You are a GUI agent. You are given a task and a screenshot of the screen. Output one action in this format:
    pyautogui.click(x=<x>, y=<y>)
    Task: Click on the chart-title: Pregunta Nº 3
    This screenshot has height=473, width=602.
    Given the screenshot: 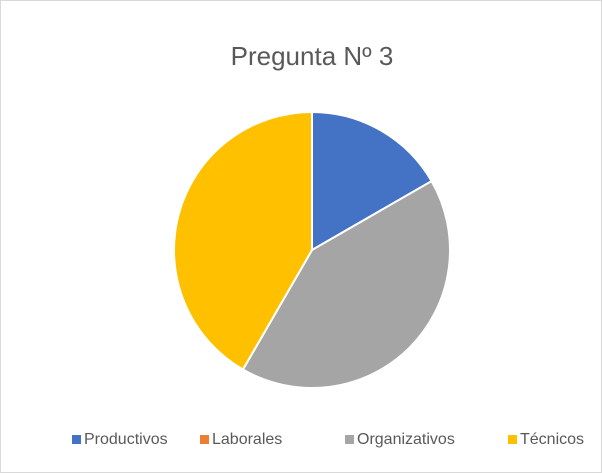 What is the action you would take?
    pyautogui.click(x=312, y=56)
    